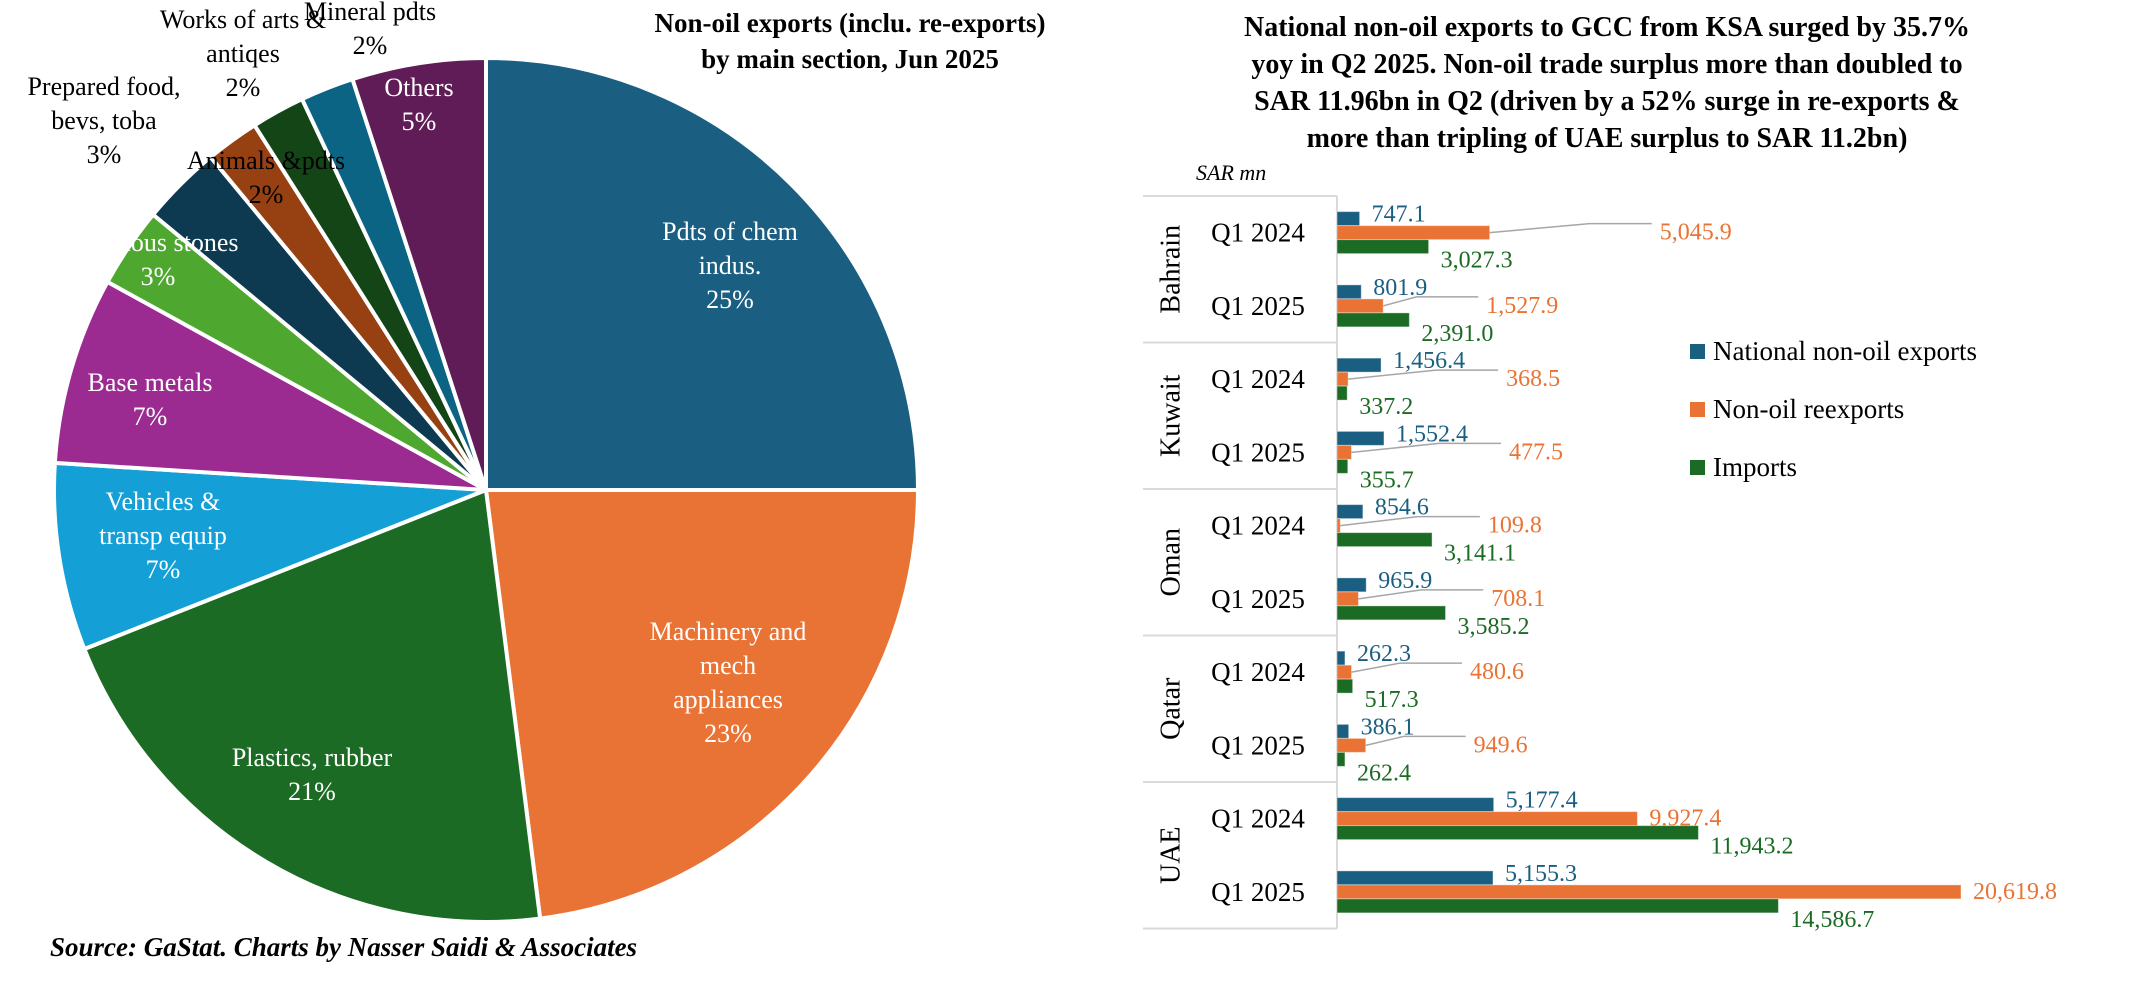 The image size is (2133, 981). Describe the element at coordinates (103, 120) in the screenshot. I see `slice-label-prepared-food-bevs-toba: Prepared food, bevs, toba 3%` at that location.